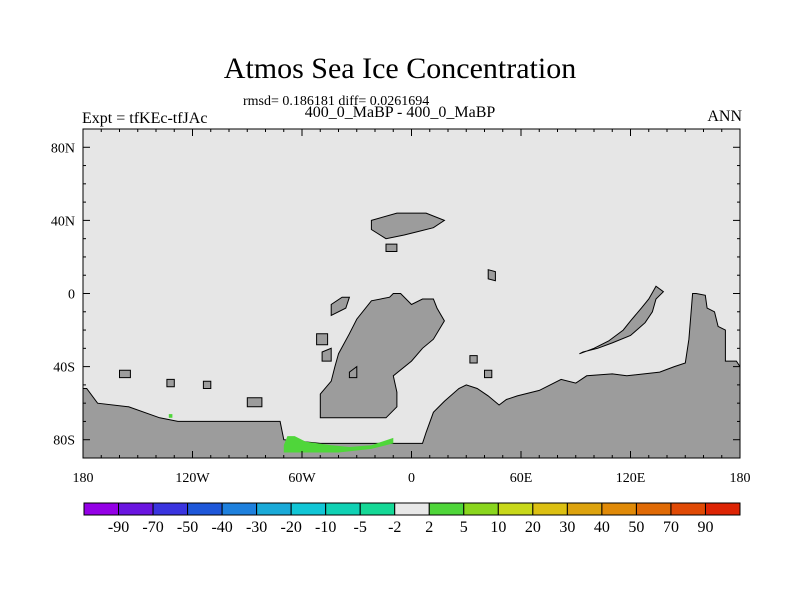 This screenshot has height=600, width=800. What do you see at coordinates (187, 527) in the screenshot?
I see `colorbar-label: -50` at bounding box center [187, 527].